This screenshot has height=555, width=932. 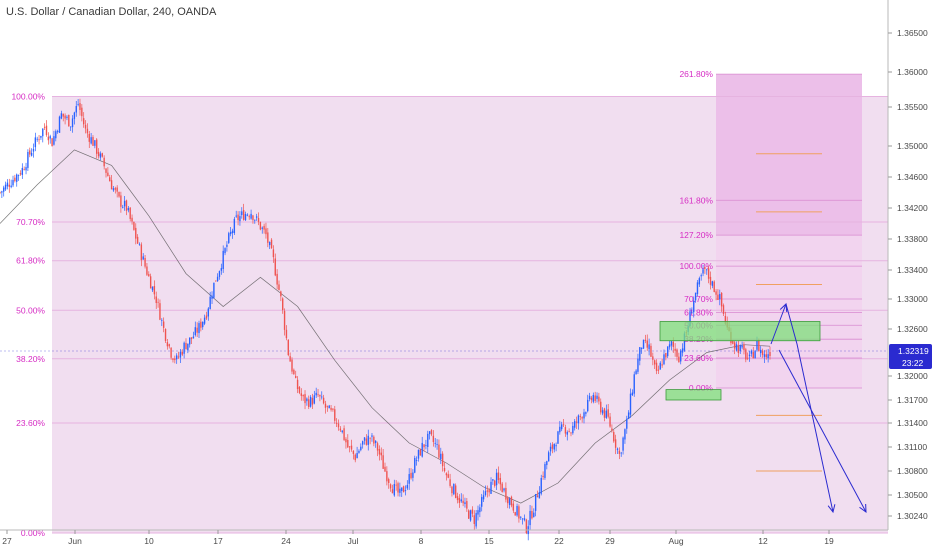 What do you see at coordinates (912, 516) in the screenshot?
I see `price-tick-label: 1.30240` at bounding box center [912, 516].